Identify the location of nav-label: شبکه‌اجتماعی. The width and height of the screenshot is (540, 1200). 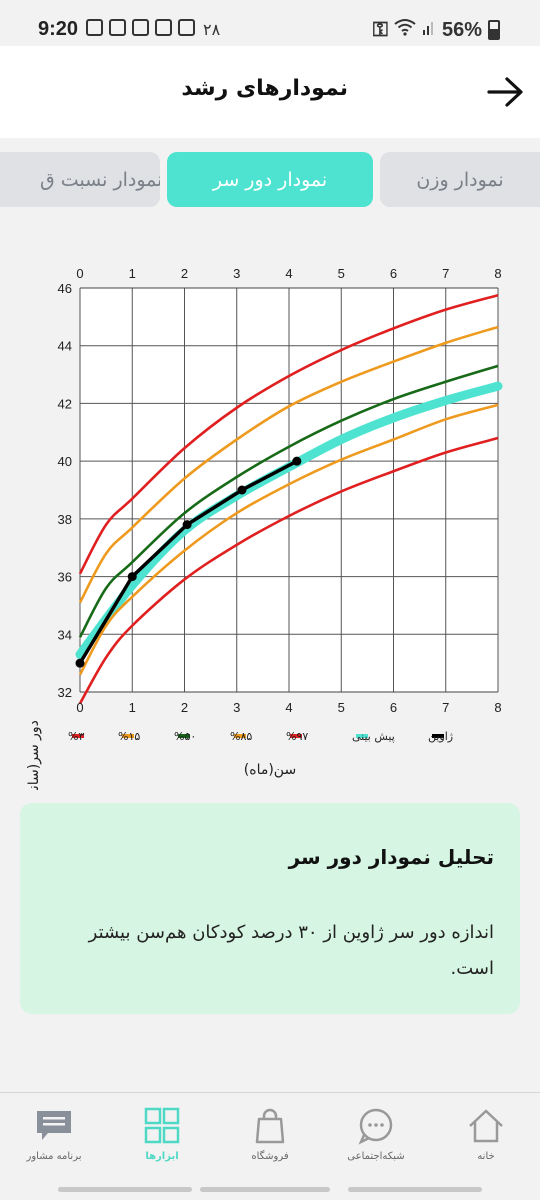
(376, 1156).